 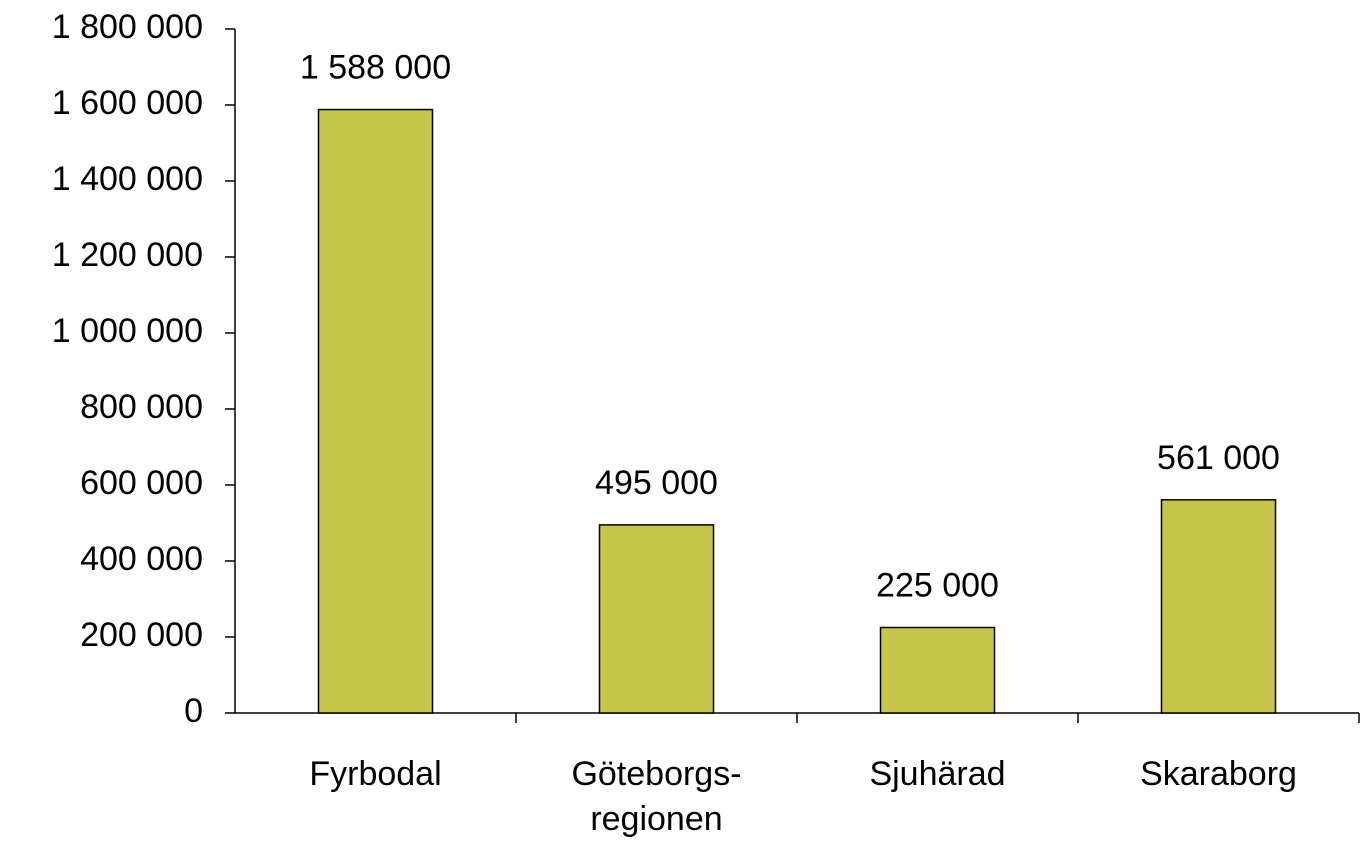 I want to click on x-tick-label-line: Göteborgs-, so click(x=656, y=774).